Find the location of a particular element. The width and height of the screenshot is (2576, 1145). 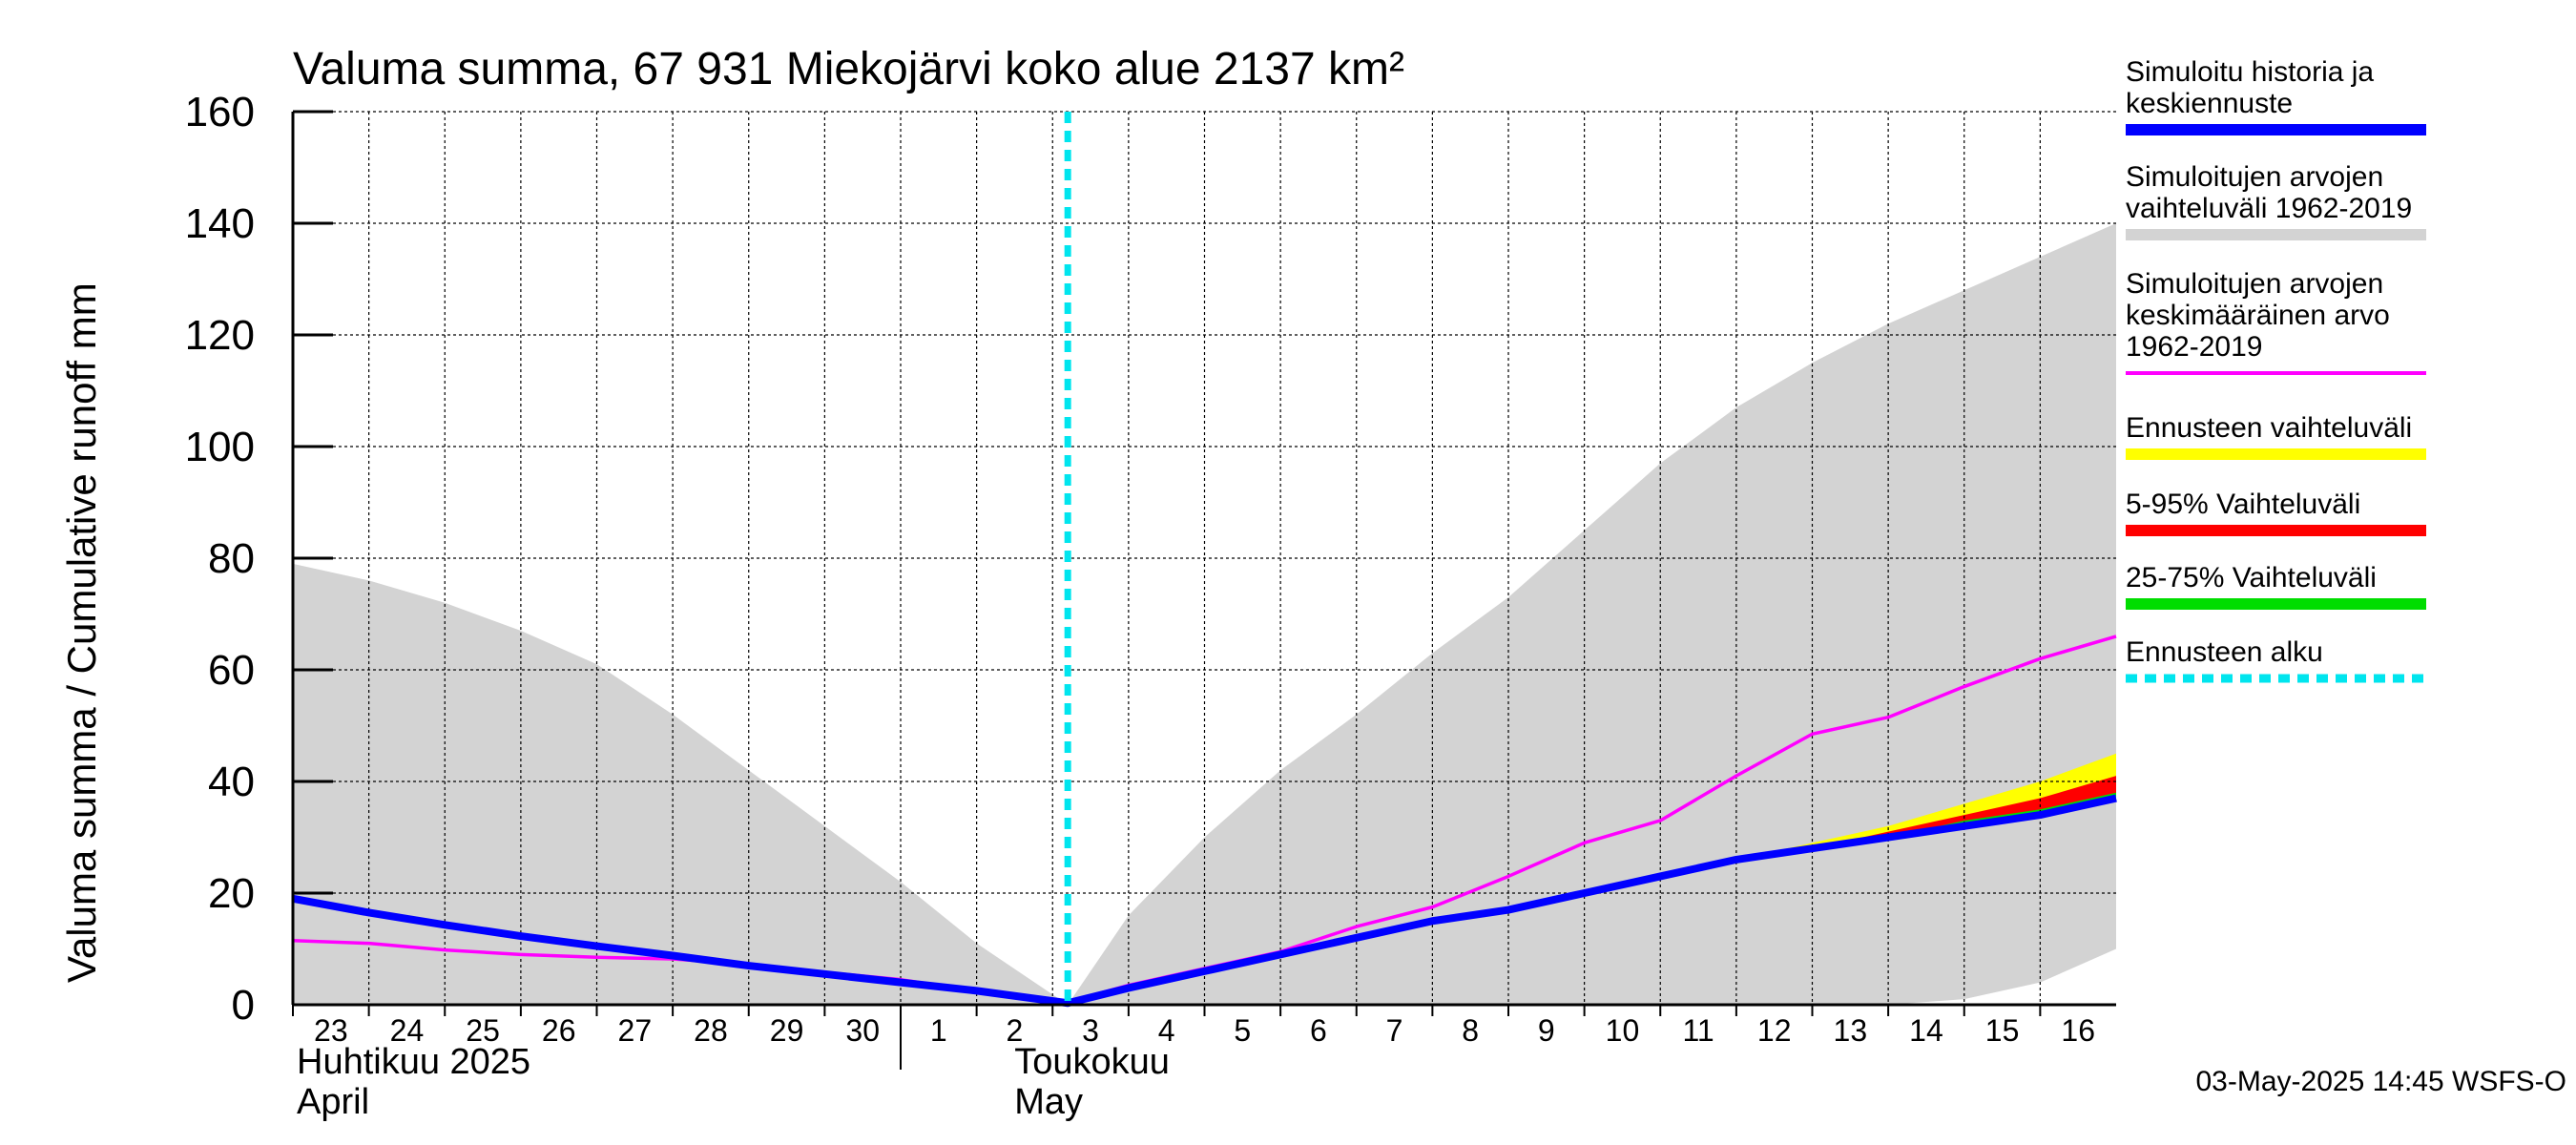

x-tick-label: 15 is located at coordinates (2002, 1030).